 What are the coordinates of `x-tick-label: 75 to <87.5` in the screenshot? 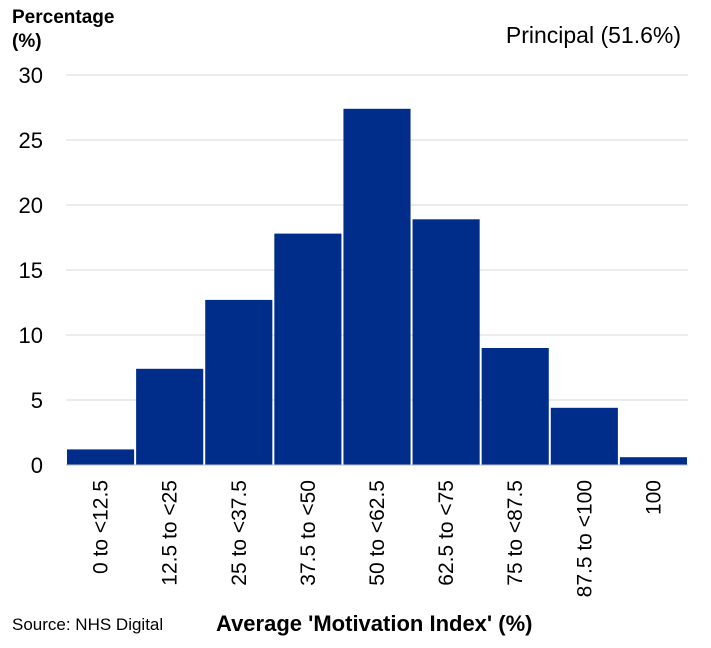 It's located at (515, 533).